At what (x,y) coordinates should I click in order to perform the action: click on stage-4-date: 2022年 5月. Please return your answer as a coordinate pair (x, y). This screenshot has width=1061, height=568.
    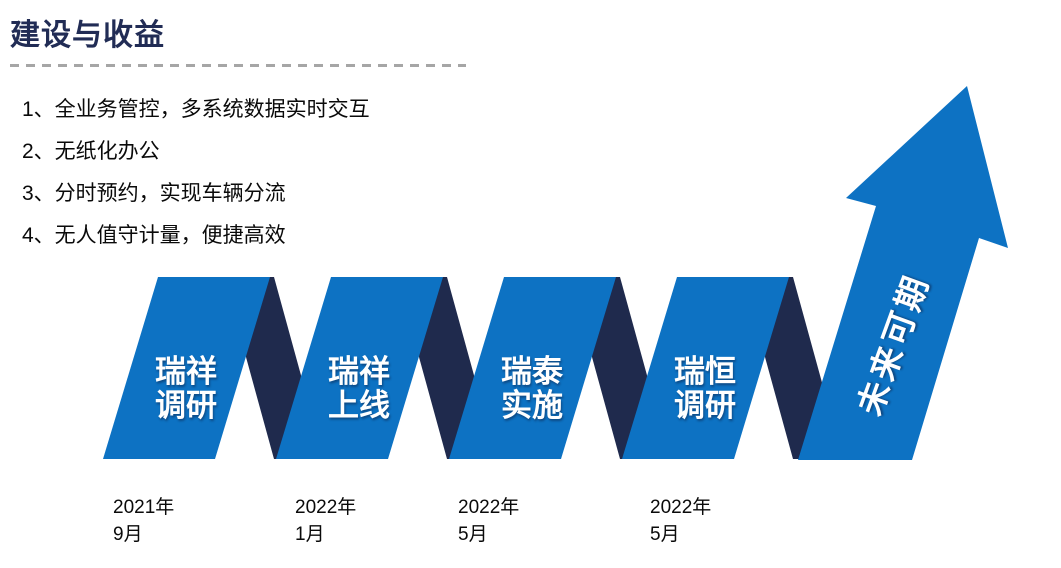
    Looking at the image, I should click on (680, 521).